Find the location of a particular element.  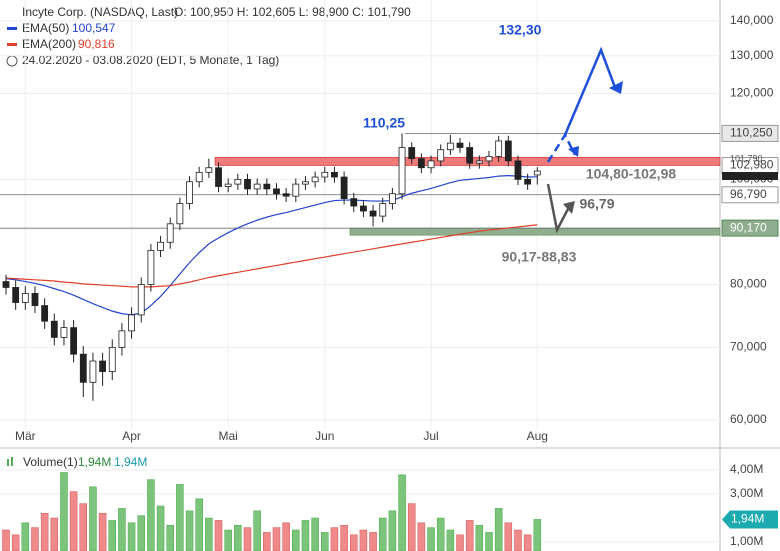

y-tick-label: 60,000 is located at coordinates (748, 419).